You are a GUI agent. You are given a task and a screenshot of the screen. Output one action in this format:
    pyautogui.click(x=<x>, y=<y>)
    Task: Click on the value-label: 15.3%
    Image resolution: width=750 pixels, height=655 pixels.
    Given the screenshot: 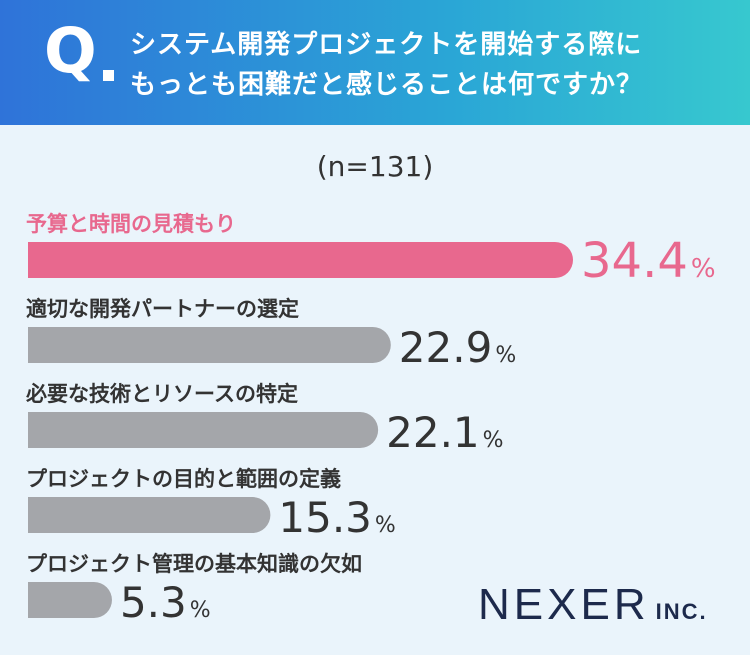 What is the action you would take?
    pyautogui.click(x=336, y=517)
    